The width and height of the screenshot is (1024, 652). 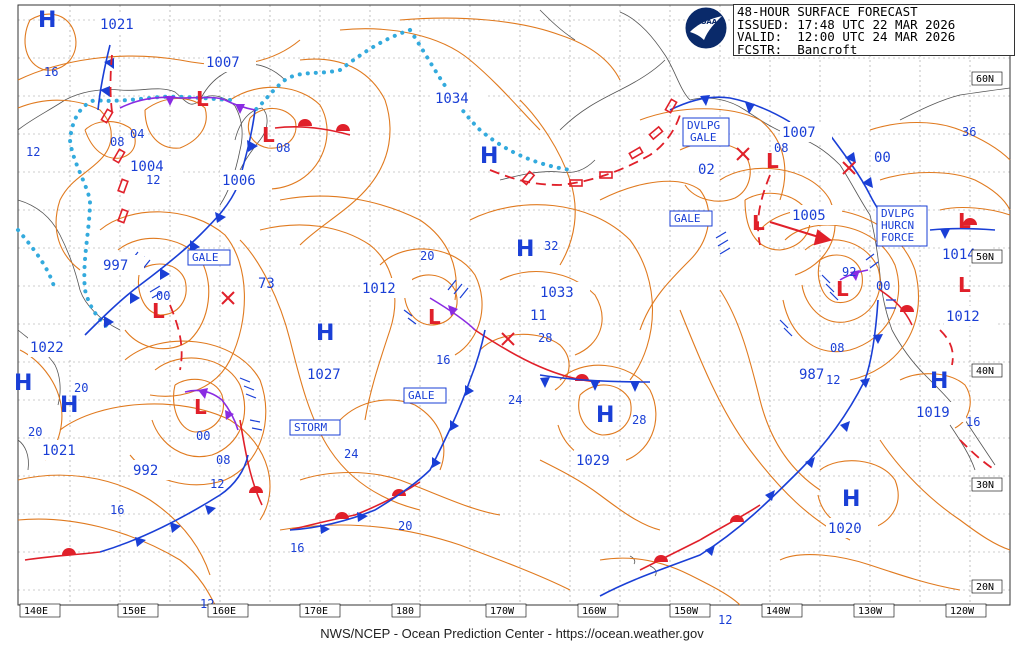 What do you see at coordinates (605, 415) in the screenshot?
I see `high-center-1029: H` at bounding box center [605, 415].